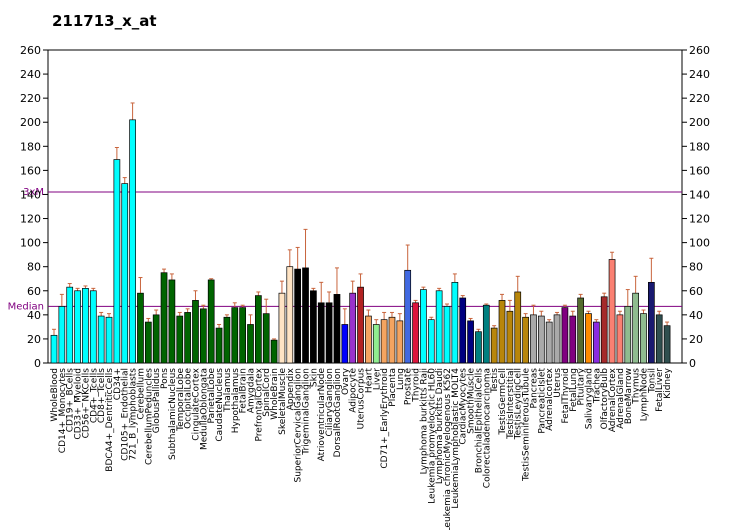 This screenshot has height=530, width=732. Describe the element at coordinates (110, 420) in the screenshot. I see `category-label: BDCA4+_DentriticCells` at that location.